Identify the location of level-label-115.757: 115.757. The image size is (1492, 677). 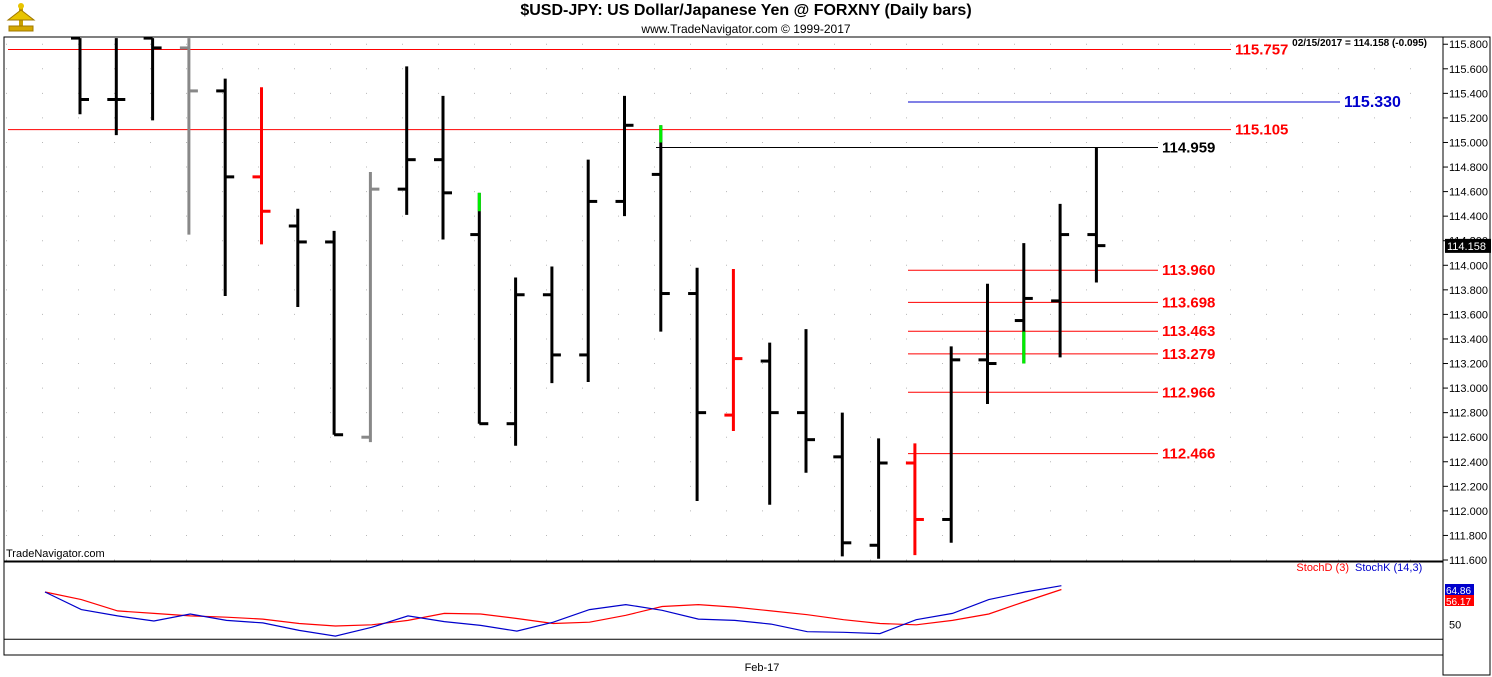
(1261, 50).